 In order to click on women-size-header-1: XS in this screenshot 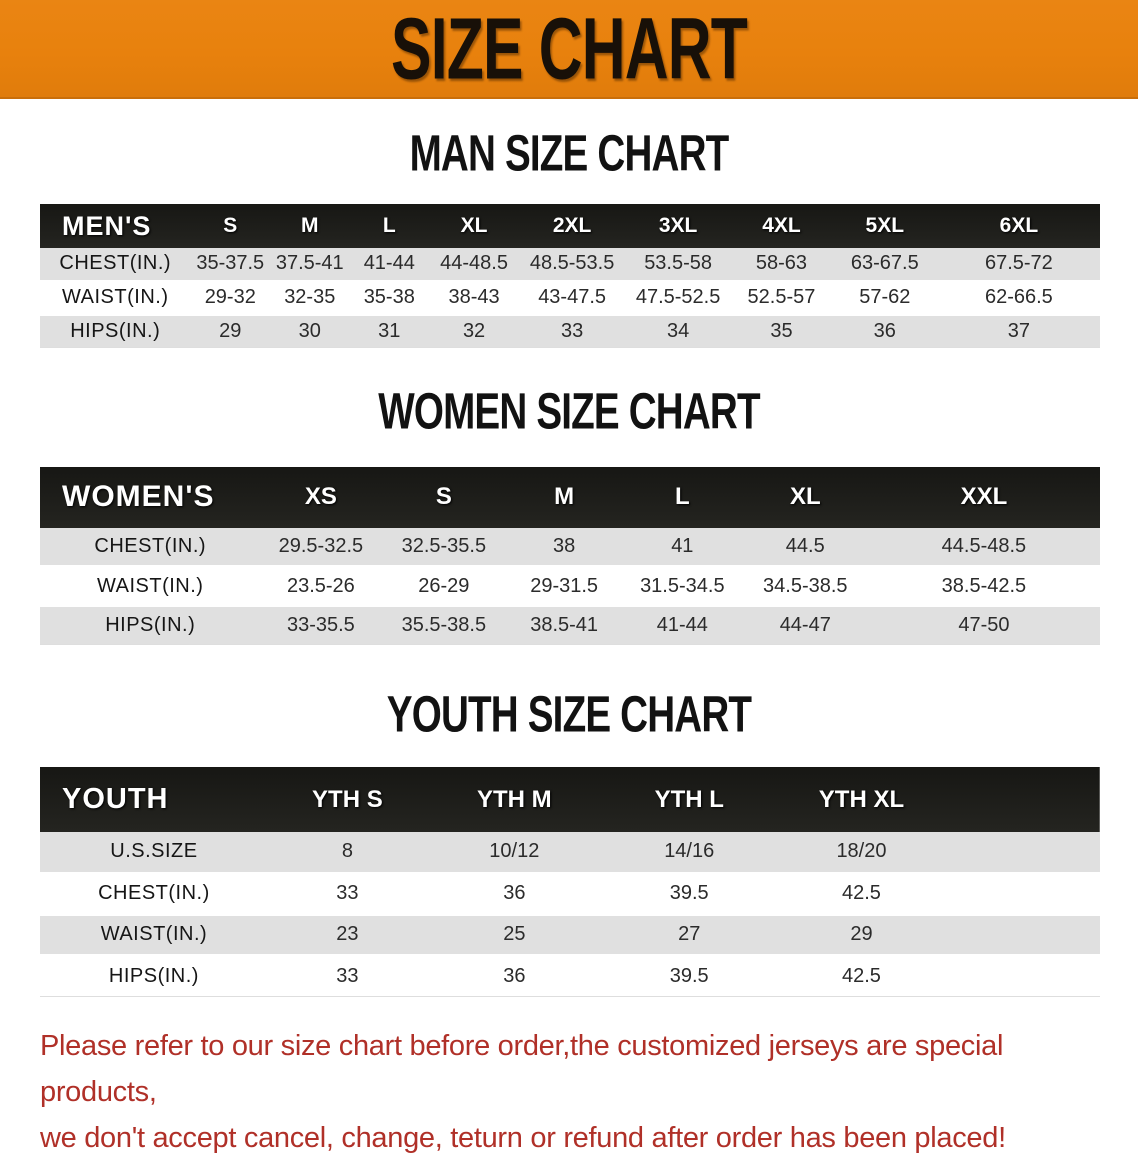, I will do `click(320, 496)`.